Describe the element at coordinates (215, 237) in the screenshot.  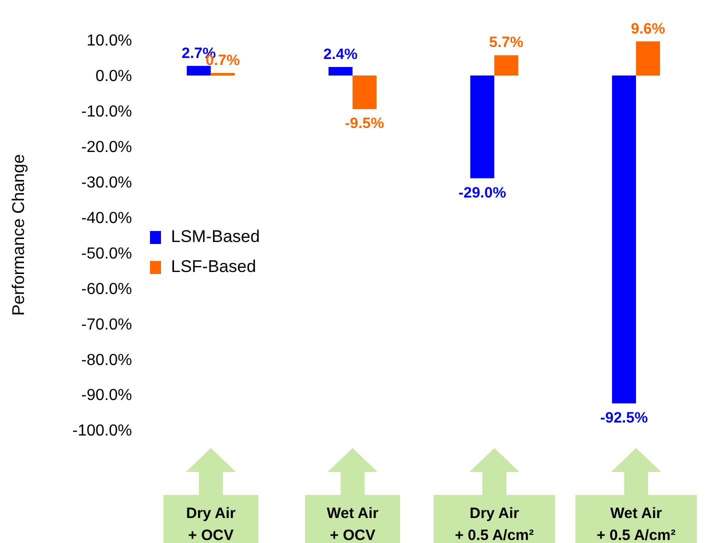
I see `legend-label: LSM-Based` at that location.